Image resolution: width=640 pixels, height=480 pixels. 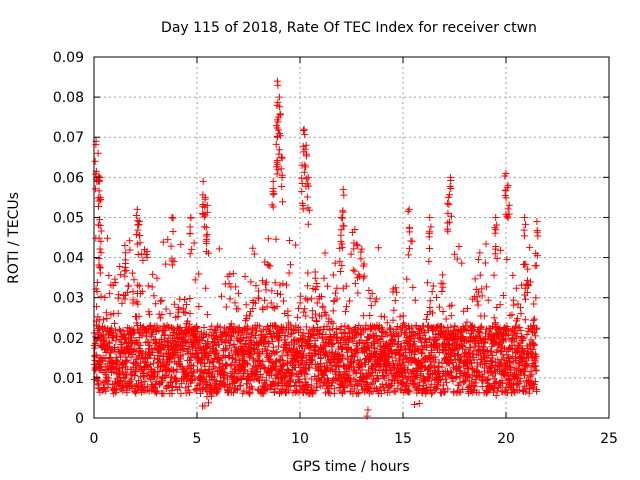 I want to click on y-tick-label: 0.05, so click(x=68, y=218).